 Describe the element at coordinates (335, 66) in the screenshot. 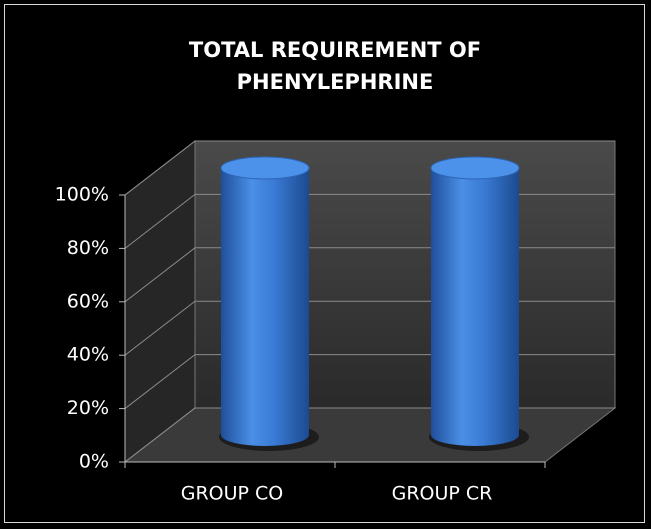

I see `chart-title: TOTAL REQUIREMENT OF PHENYLEPHRINE` at that location.